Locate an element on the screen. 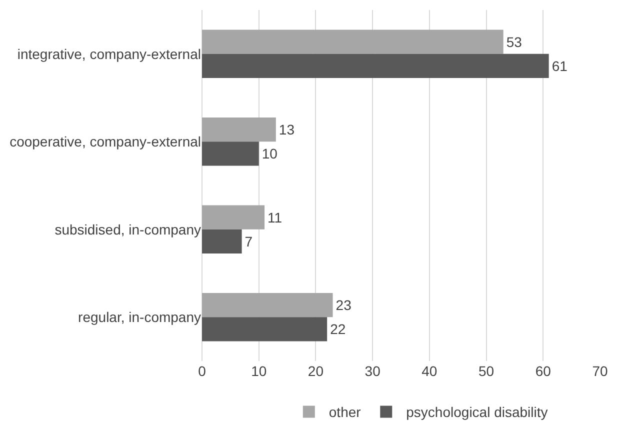  x-tick-label: 50 is located at coordinates (486, 371).